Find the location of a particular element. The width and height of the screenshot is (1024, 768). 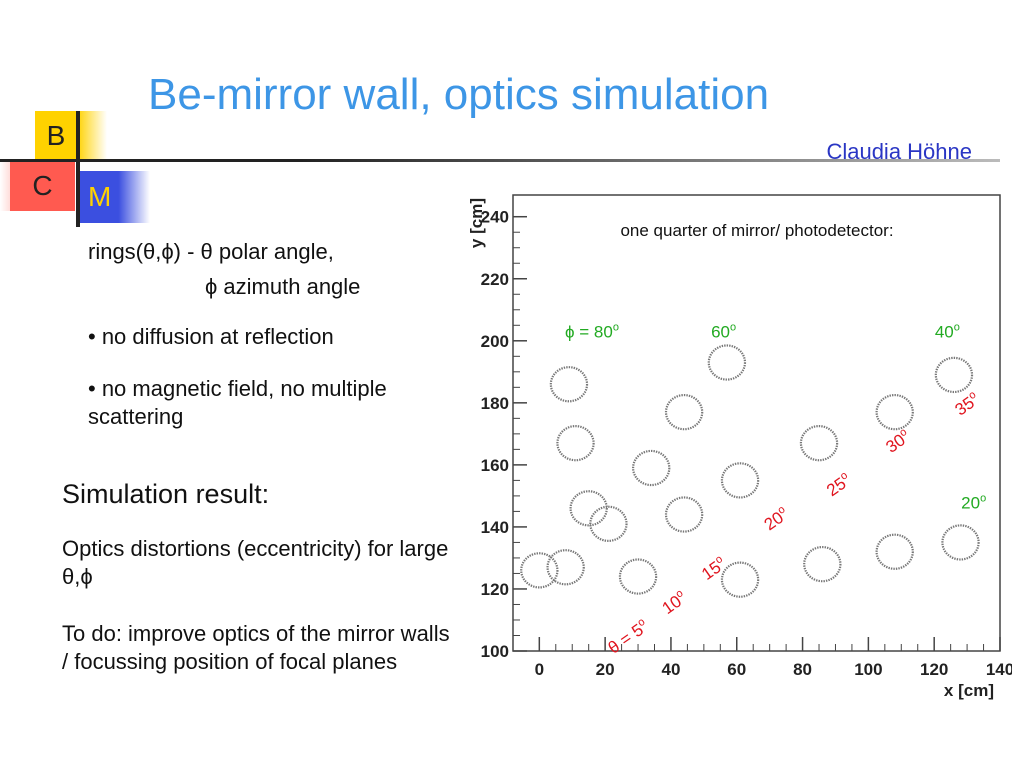

x-tick-label: 120 is located at coordinates (934, 669).